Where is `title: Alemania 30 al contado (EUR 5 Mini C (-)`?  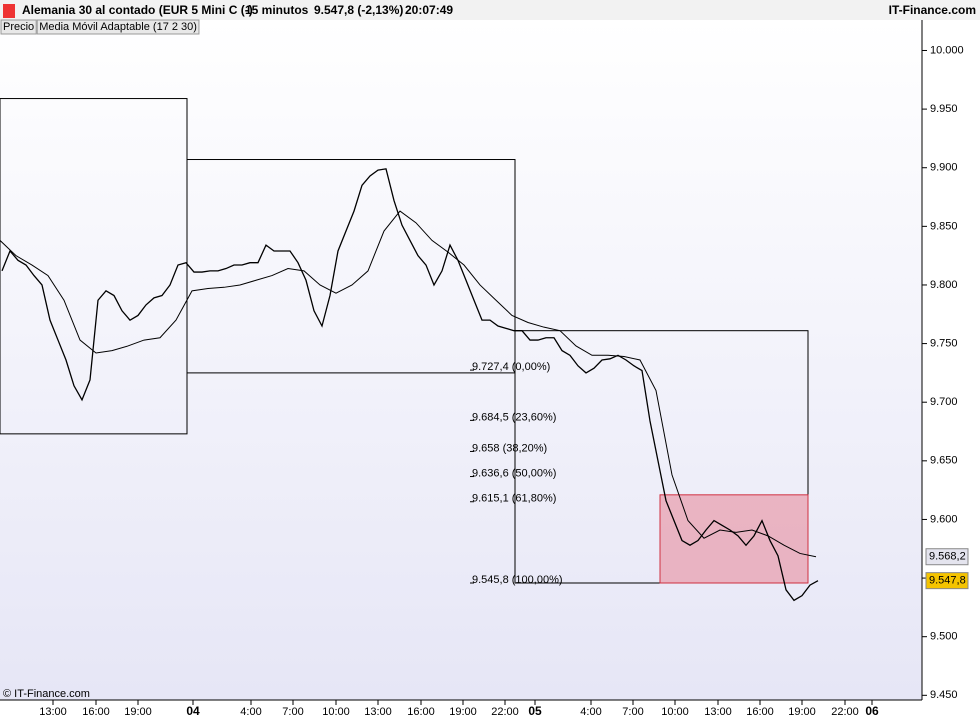
title: Alemania 30 al contado (EUR 5 Mini C (-) is located at coordinates (137, 10).